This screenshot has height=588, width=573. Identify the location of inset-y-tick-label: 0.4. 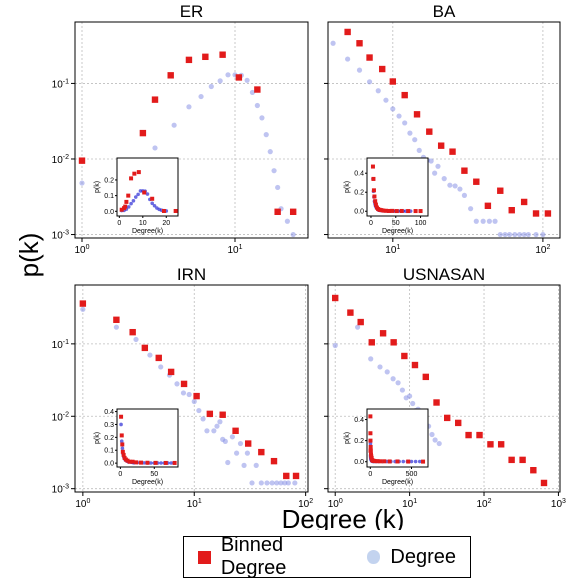
(359, 174).